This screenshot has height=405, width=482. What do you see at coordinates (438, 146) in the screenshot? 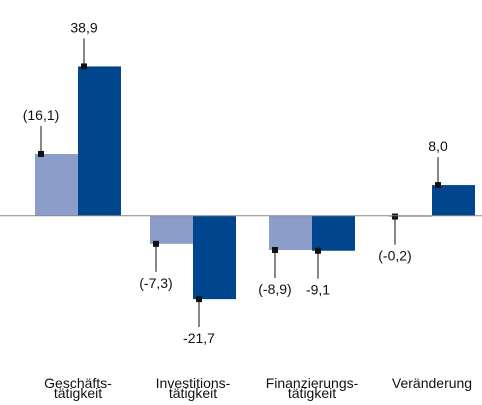
I see `data-label: 8,0` at bounding box center [438, 146].